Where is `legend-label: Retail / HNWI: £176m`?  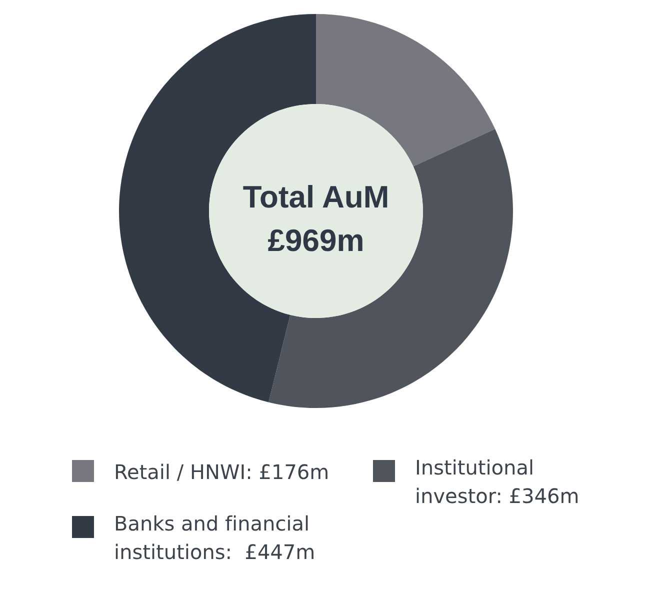
legend-label: Retail / HNWI: £176m is located at coordinates (222, 472).